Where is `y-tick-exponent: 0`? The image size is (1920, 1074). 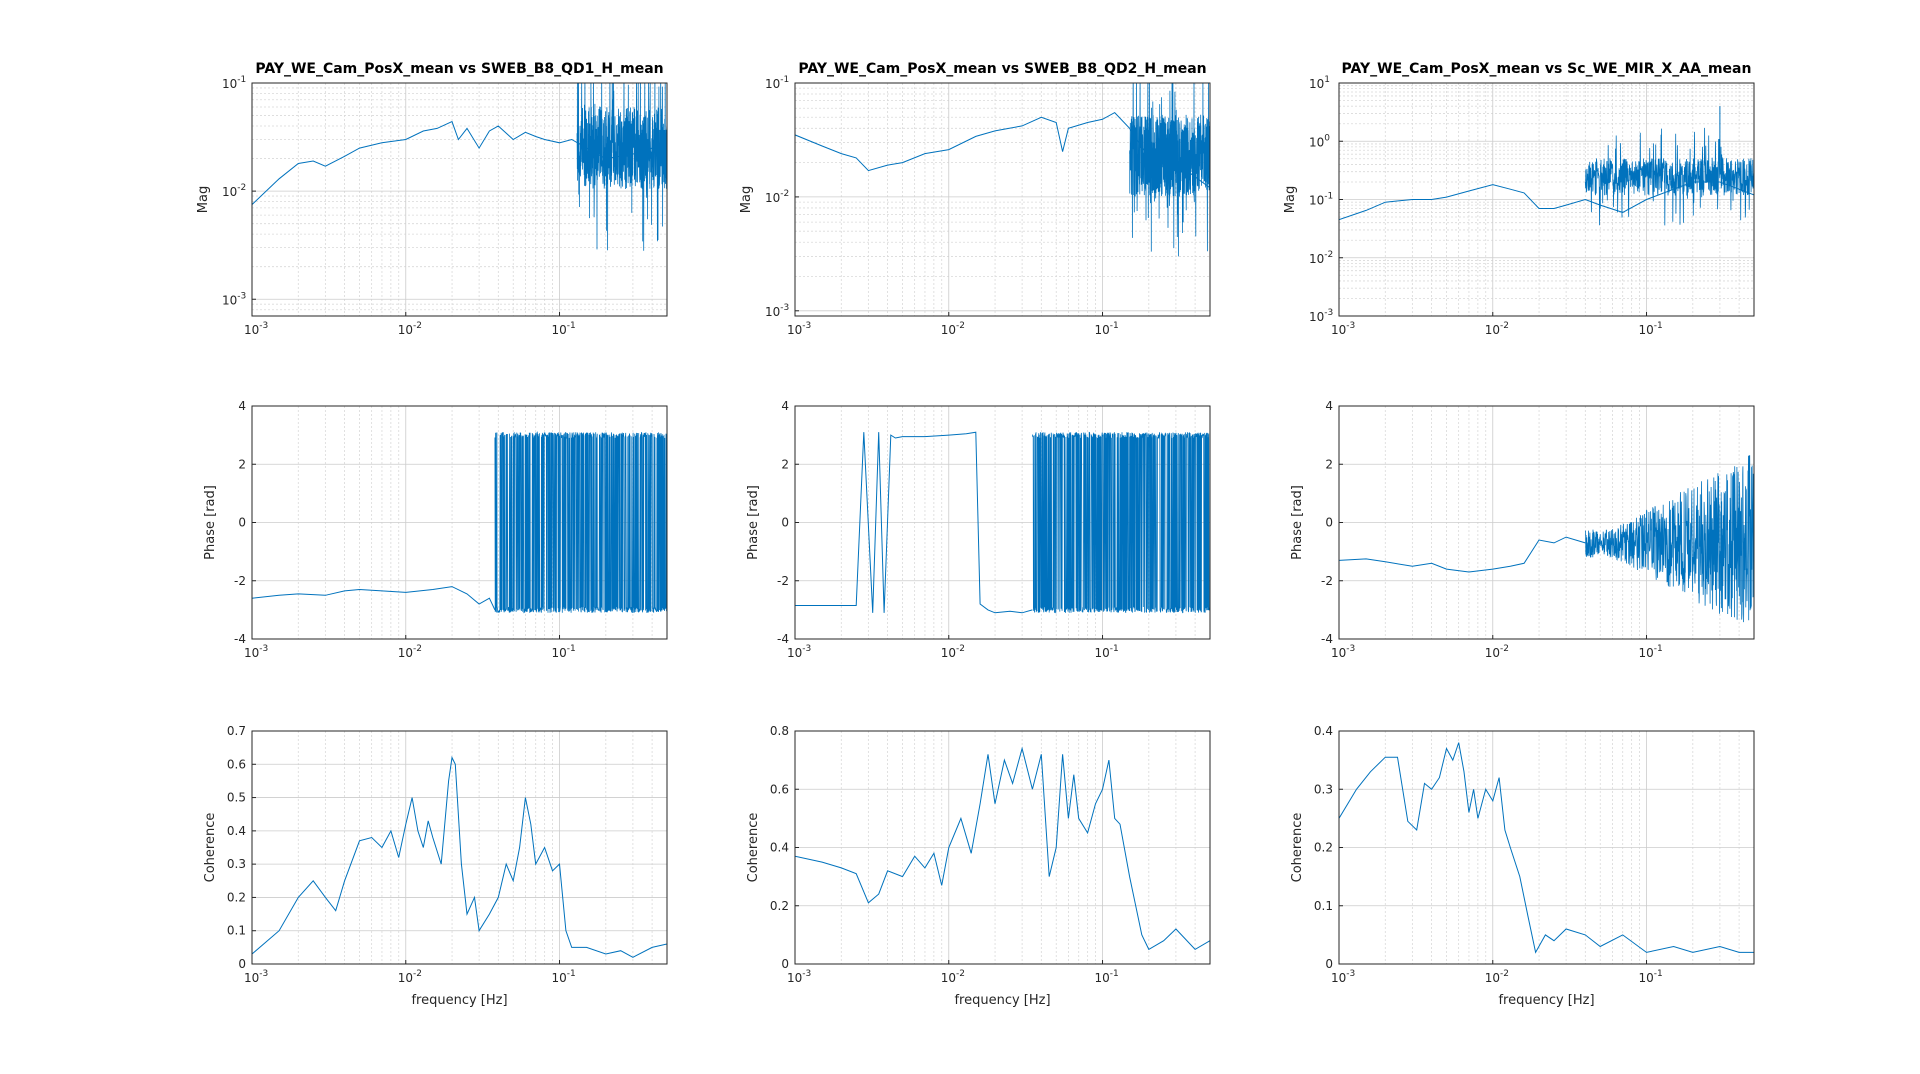 y-tick-exponent: 0 is located at coordinates (1327, 138).